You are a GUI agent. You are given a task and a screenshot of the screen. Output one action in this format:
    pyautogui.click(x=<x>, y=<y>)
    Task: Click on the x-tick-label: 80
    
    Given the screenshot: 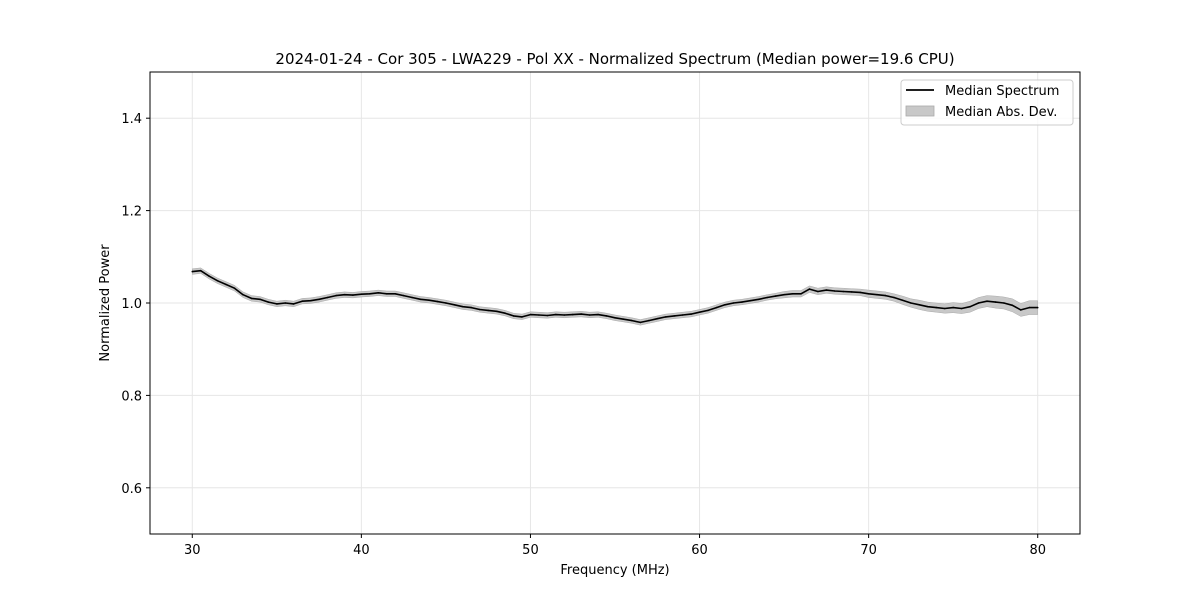 What is the action you would take?
    pyautogui.click(x=1037, y=550)
    